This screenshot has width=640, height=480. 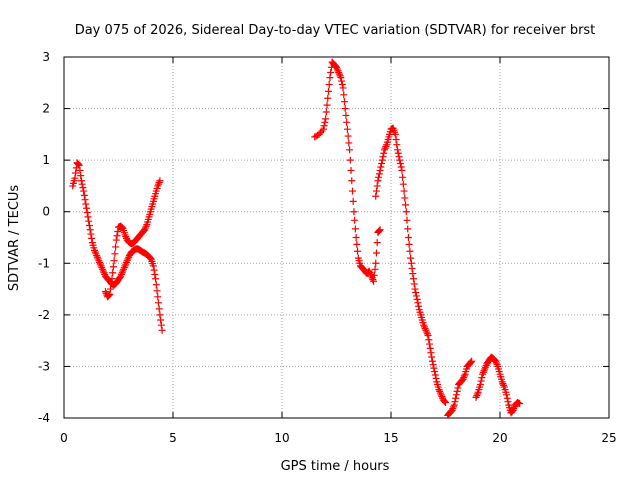 I want to click on y-tick-label: 2, so click(x=46, y=109).